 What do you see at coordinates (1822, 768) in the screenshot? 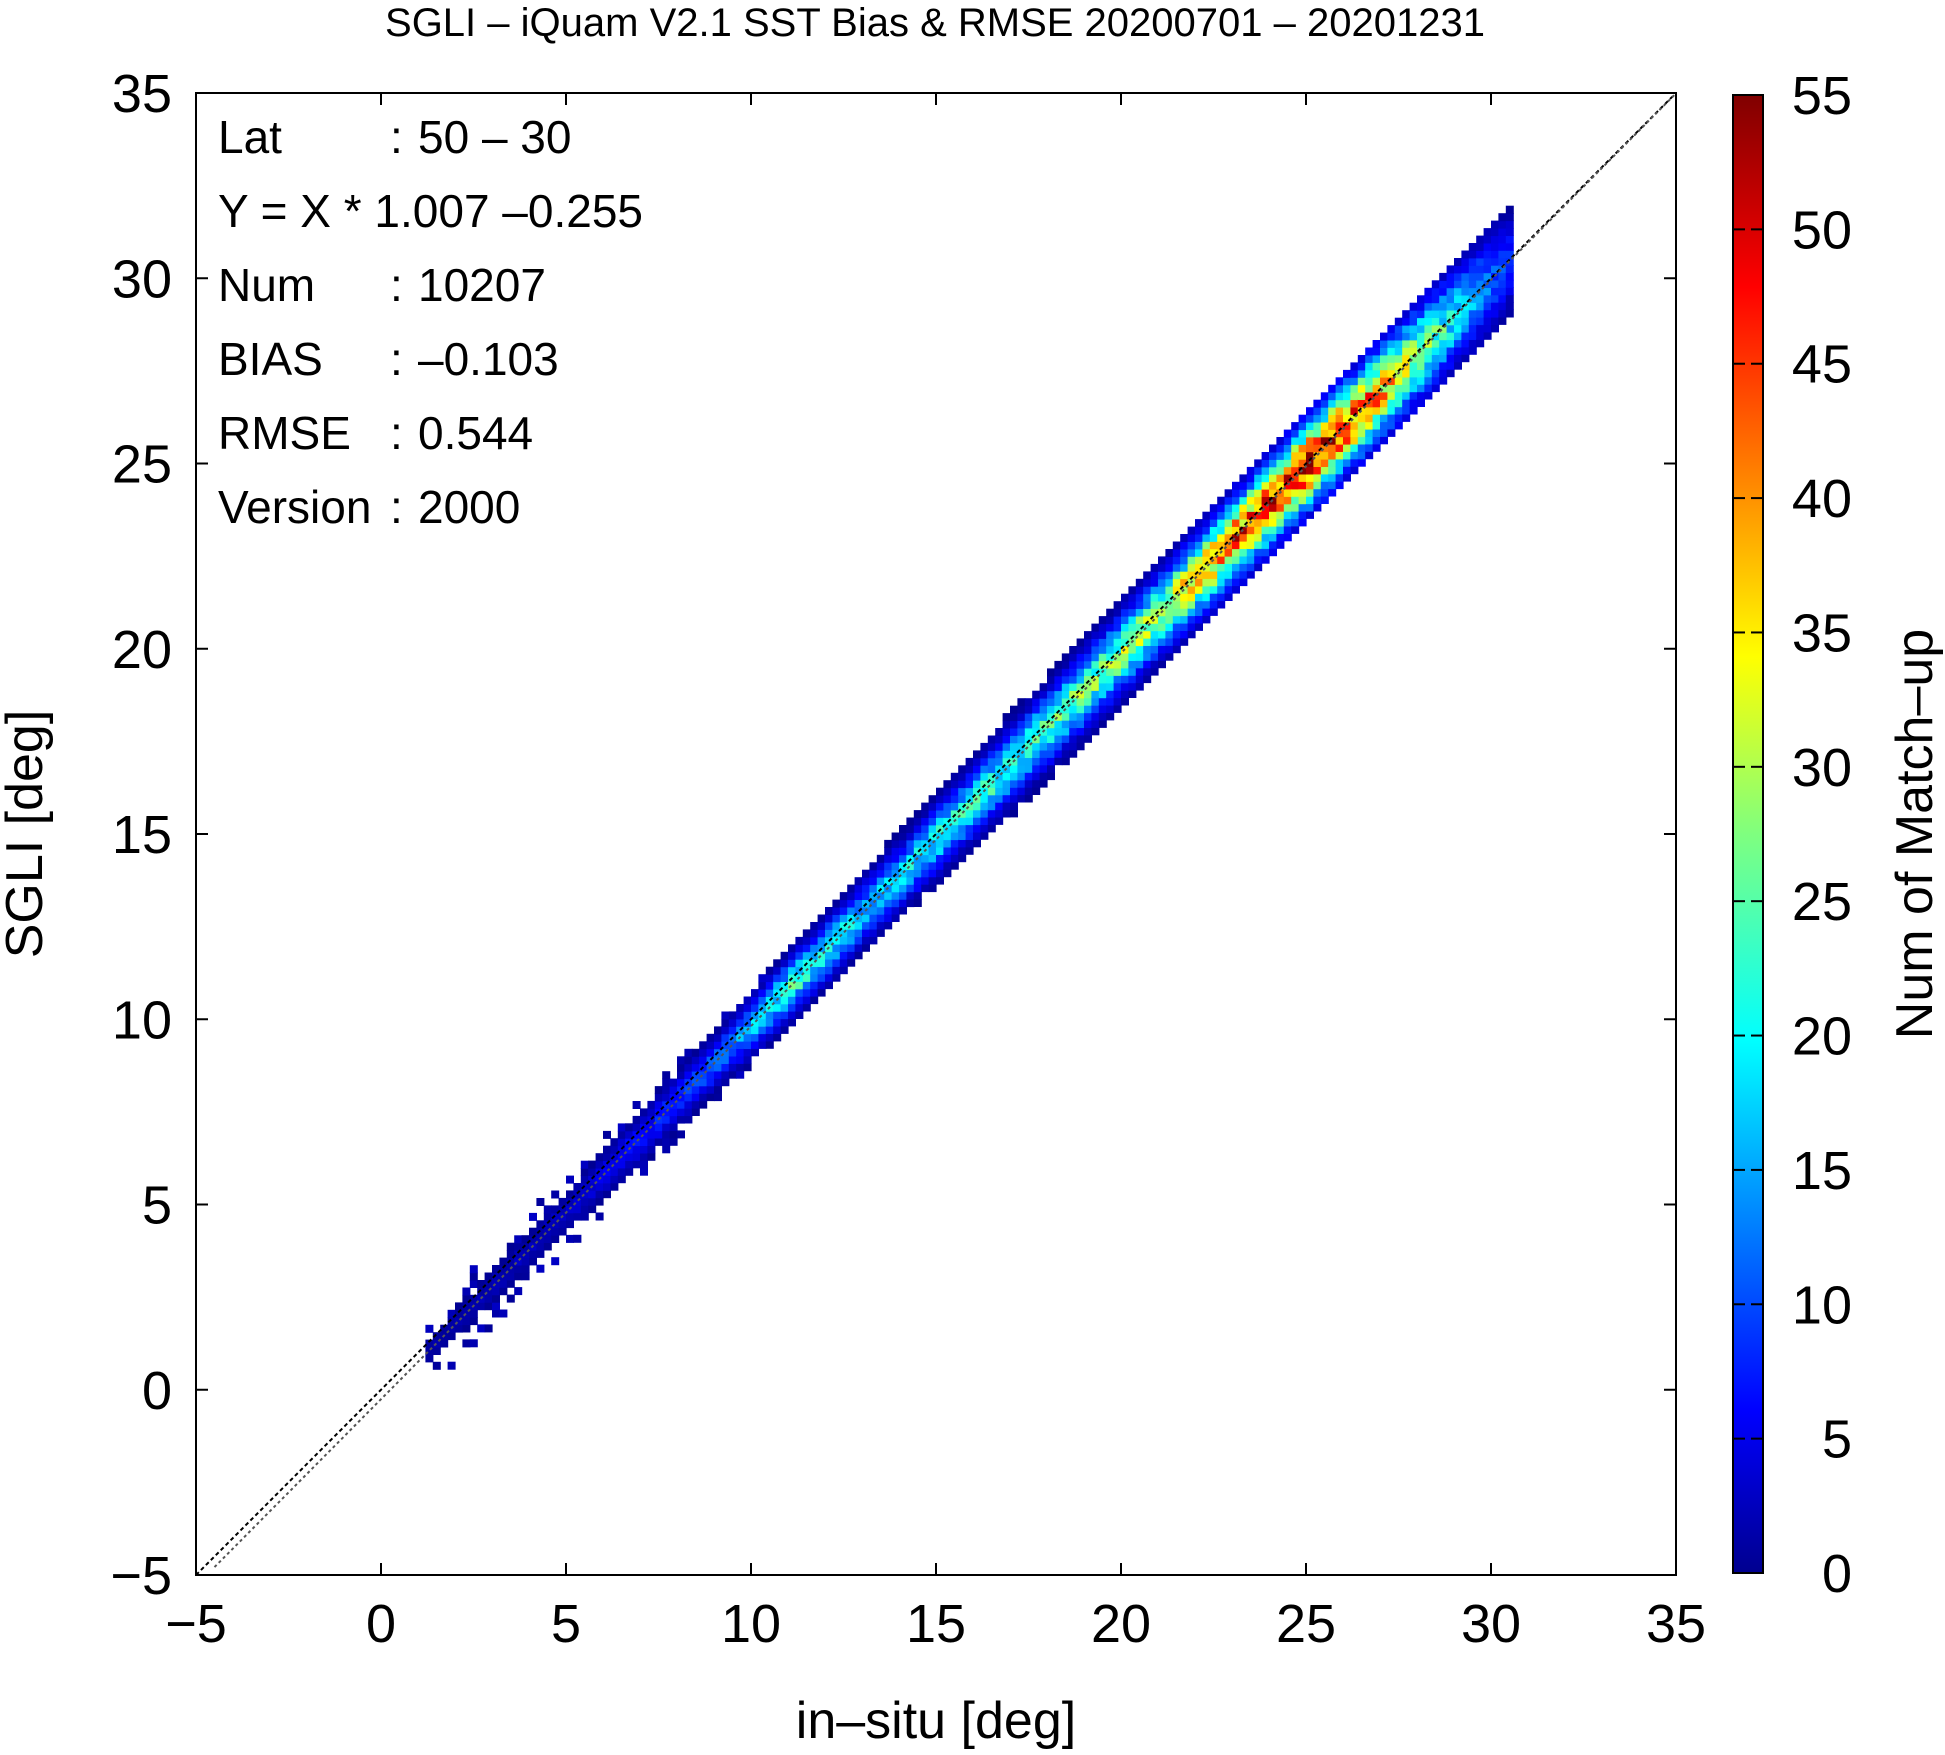
I see `colorbar-tick-label: 30` at bounding box center [1822, 768].